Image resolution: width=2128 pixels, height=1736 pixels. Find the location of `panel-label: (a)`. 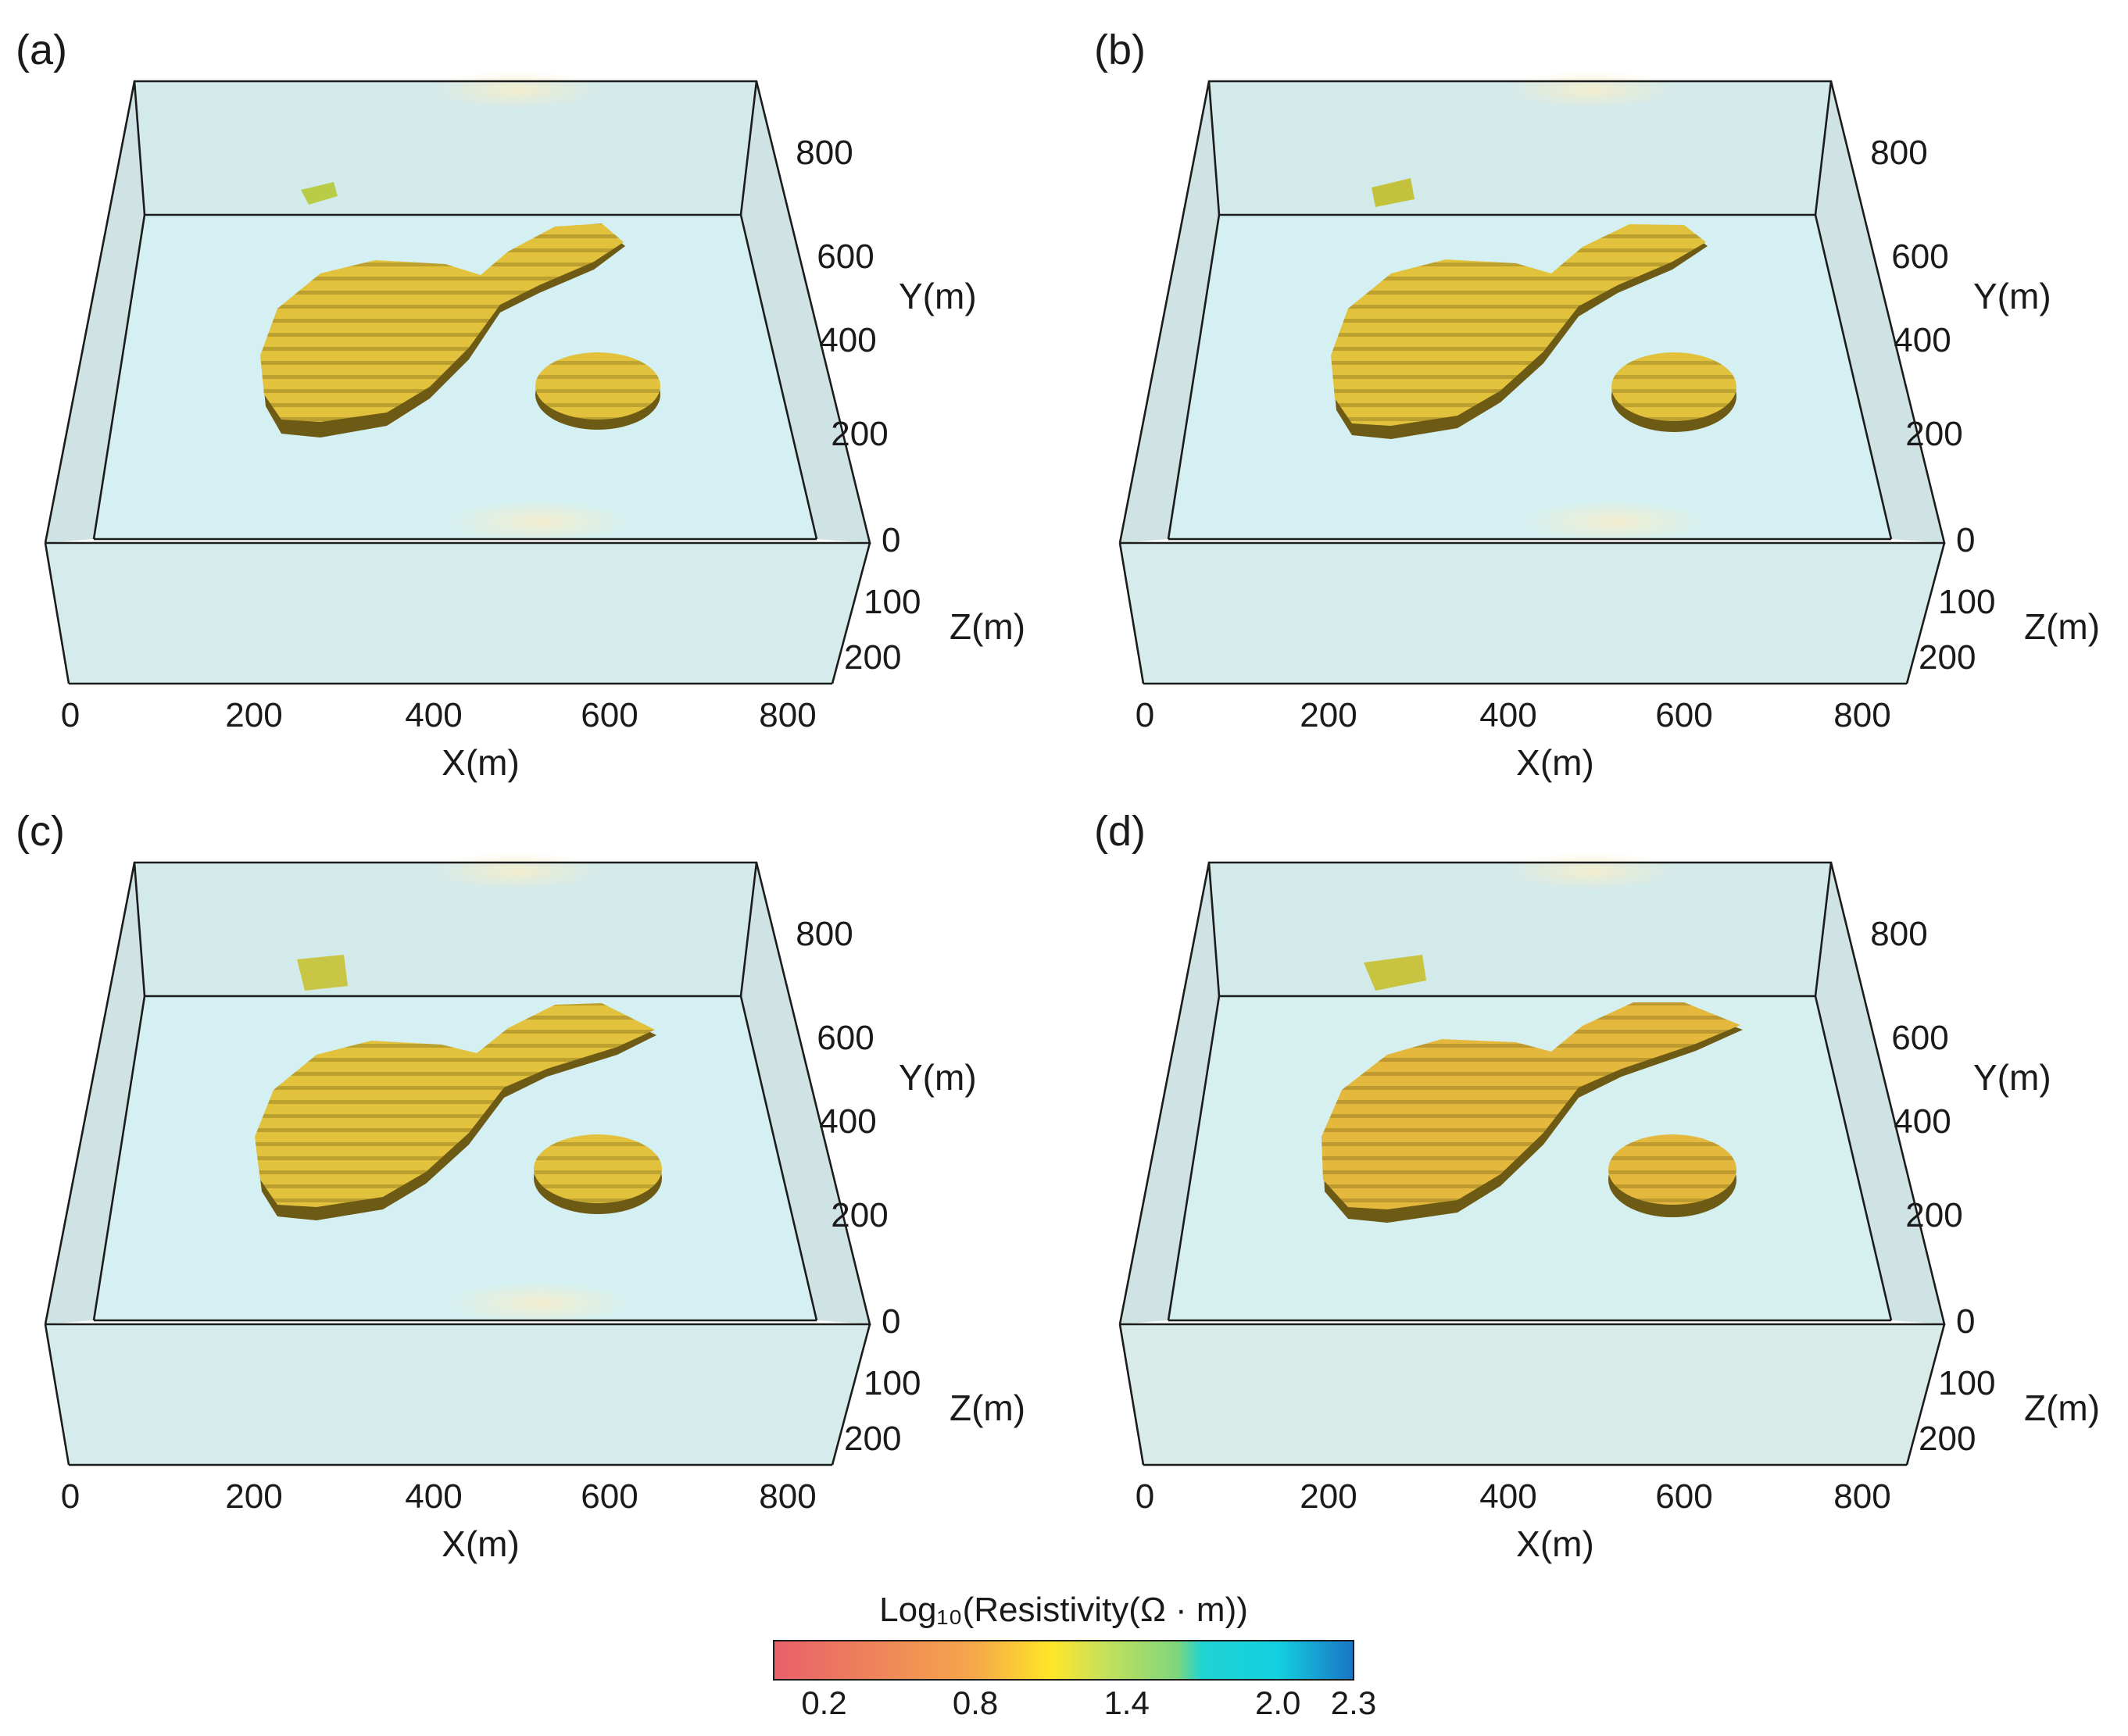

panel-label: (a) is located at coordinates (41, 50).